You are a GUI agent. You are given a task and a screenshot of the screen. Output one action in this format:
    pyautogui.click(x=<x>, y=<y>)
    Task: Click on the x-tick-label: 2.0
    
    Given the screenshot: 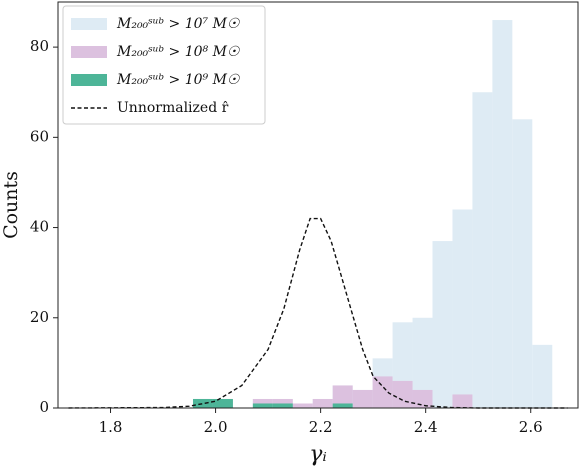 What is the action you would take?
    pyautogui.click(x=216, y=427)
    